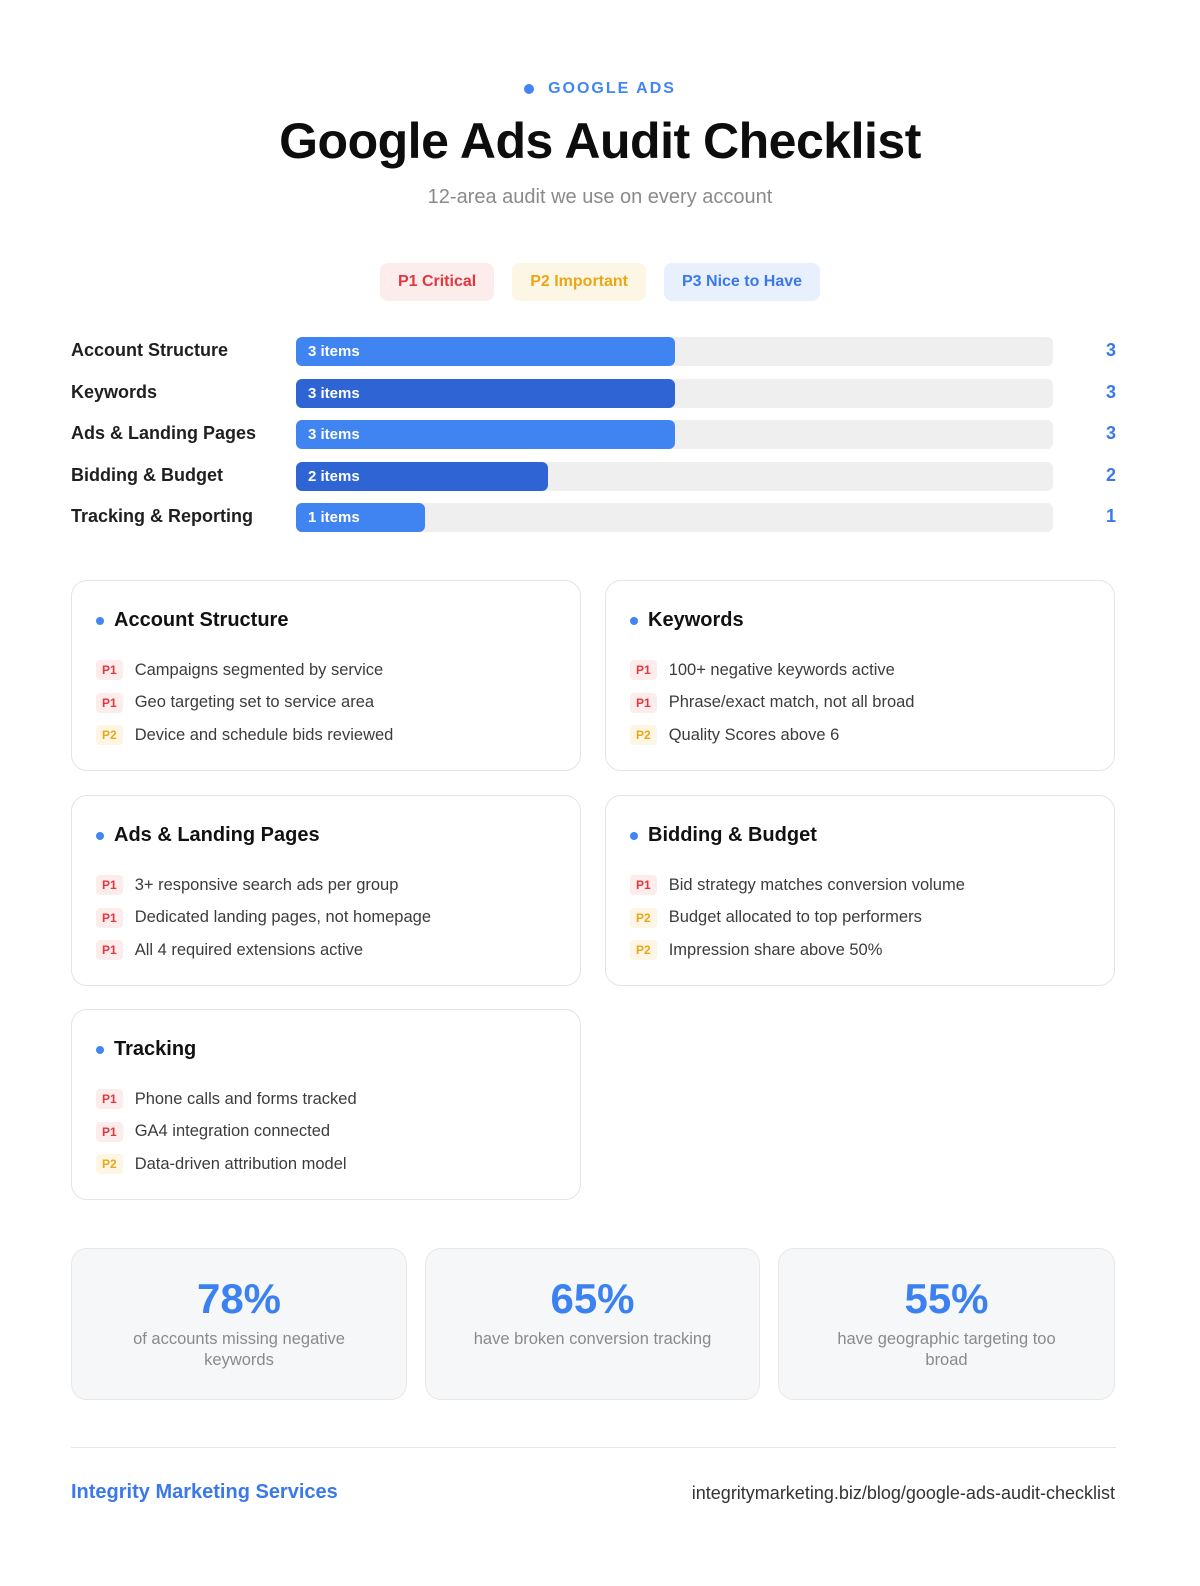  What do you see at coordinates (232, 1131) in the screenshot?
I see `checklist-item-text: GA4 integration connected` at bounding box center [232, 1131].